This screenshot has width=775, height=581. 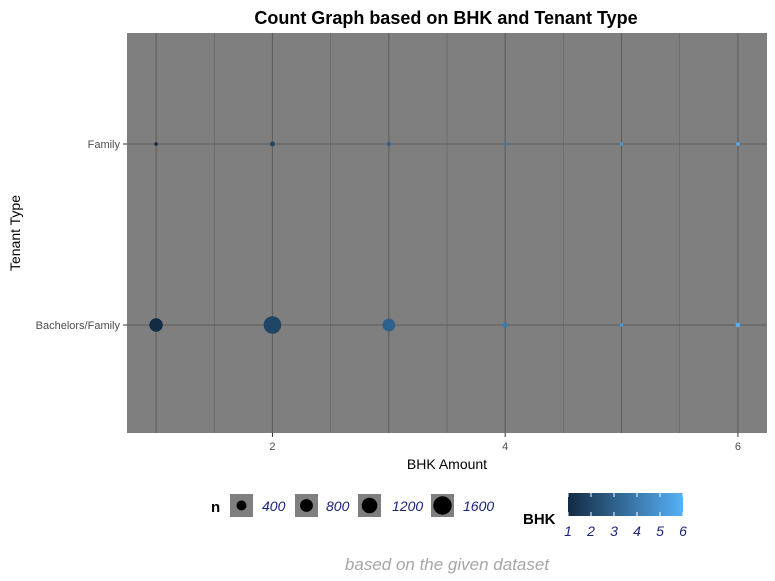 What do you see at coordinates (738, 447) in the screenshot?
I see `x-tick-label: 6` at bounding box center [738, 447].